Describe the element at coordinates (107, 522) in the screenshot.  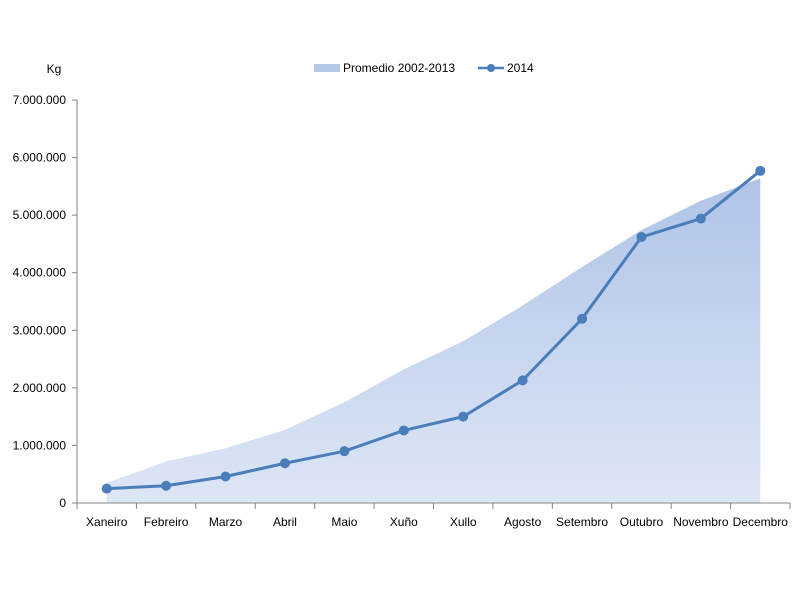
I see `x-tick-label: Xaneiro` at that location.